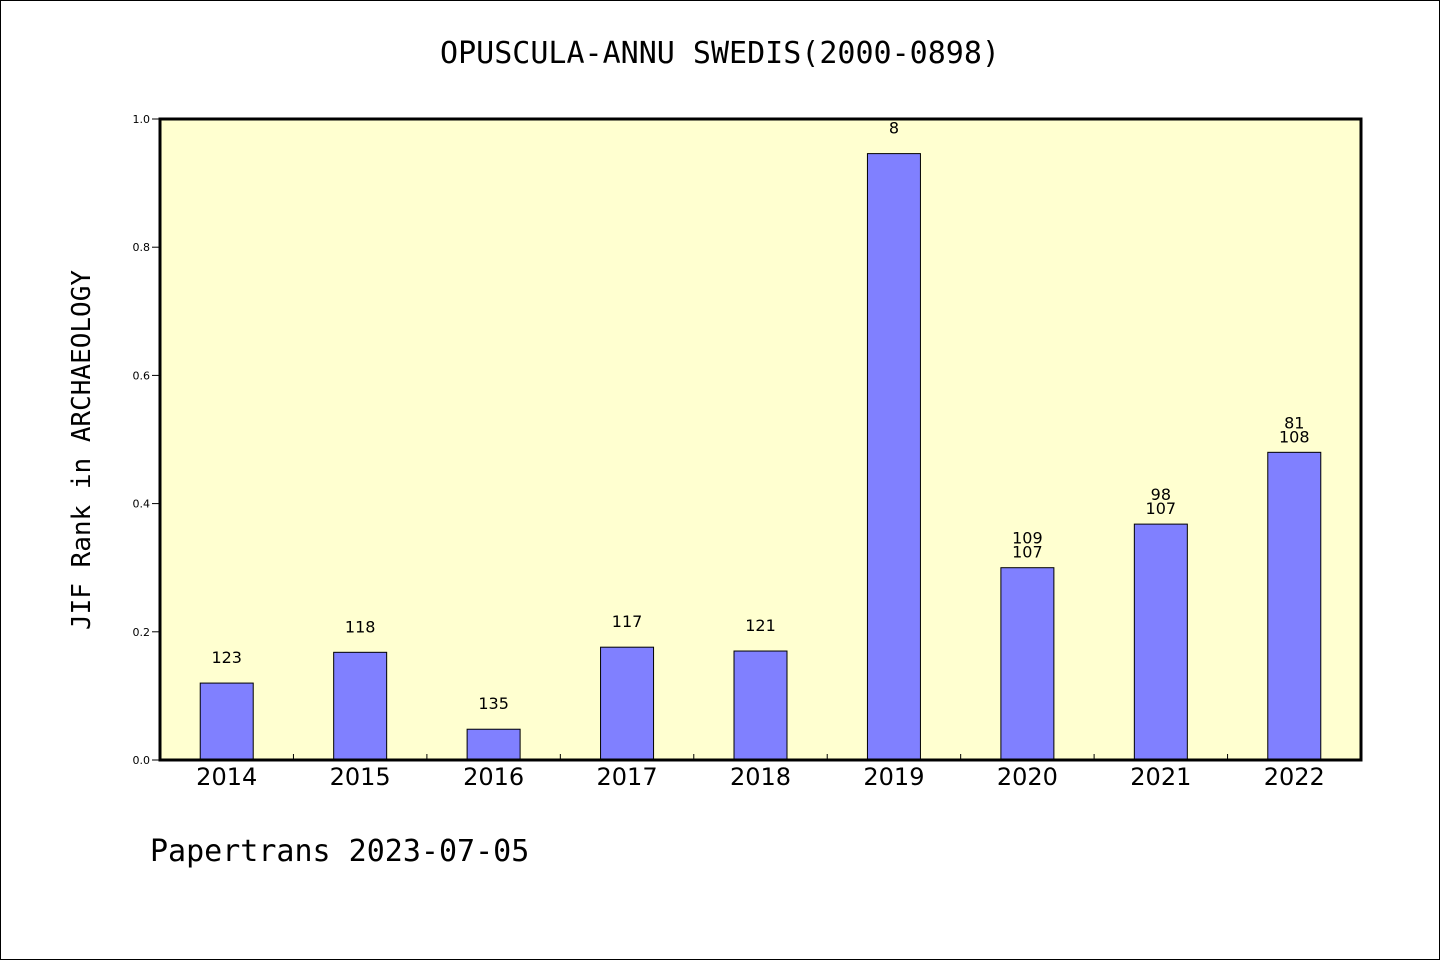 Image resolution: width=1440 pixels, height=960 pixels. I want to click on y-axis: 0.0 0.2 0.4 0.6 0.8 1.0, so click(146, 440).